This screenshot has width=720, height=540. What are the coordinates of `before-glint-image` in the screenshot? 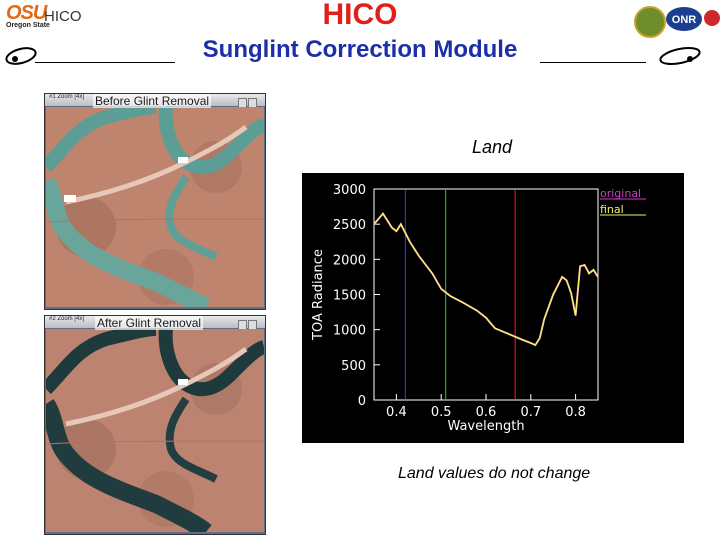 It's located at (155, 207).